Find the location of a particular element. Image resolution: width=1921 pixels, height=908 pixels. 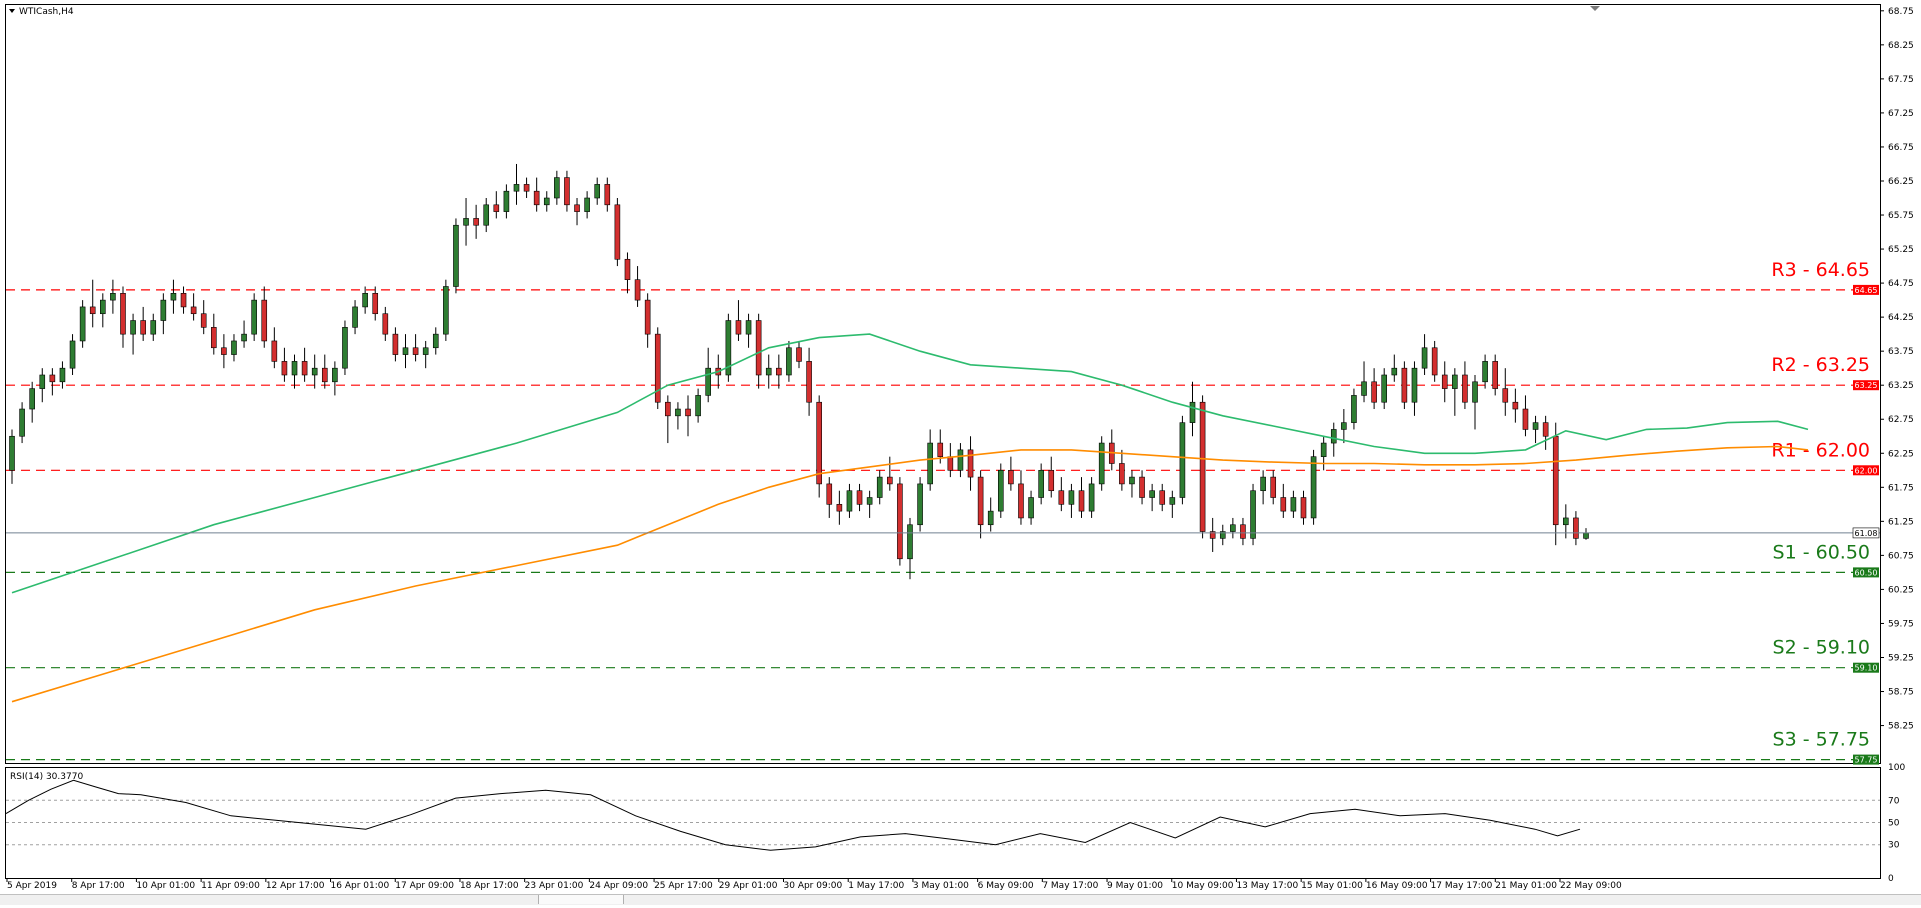

chart-tab is located at coordinates (581, 899).